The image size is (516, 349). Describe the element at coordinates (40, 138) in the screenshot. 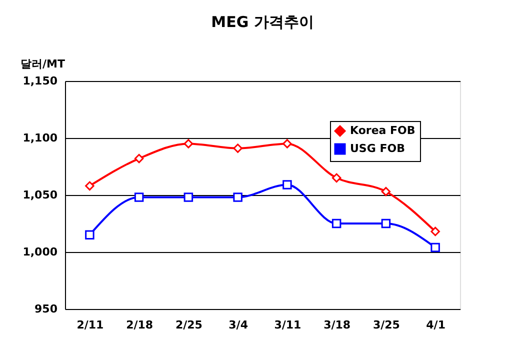

I see `y-tick-label: 1,100` at that location.